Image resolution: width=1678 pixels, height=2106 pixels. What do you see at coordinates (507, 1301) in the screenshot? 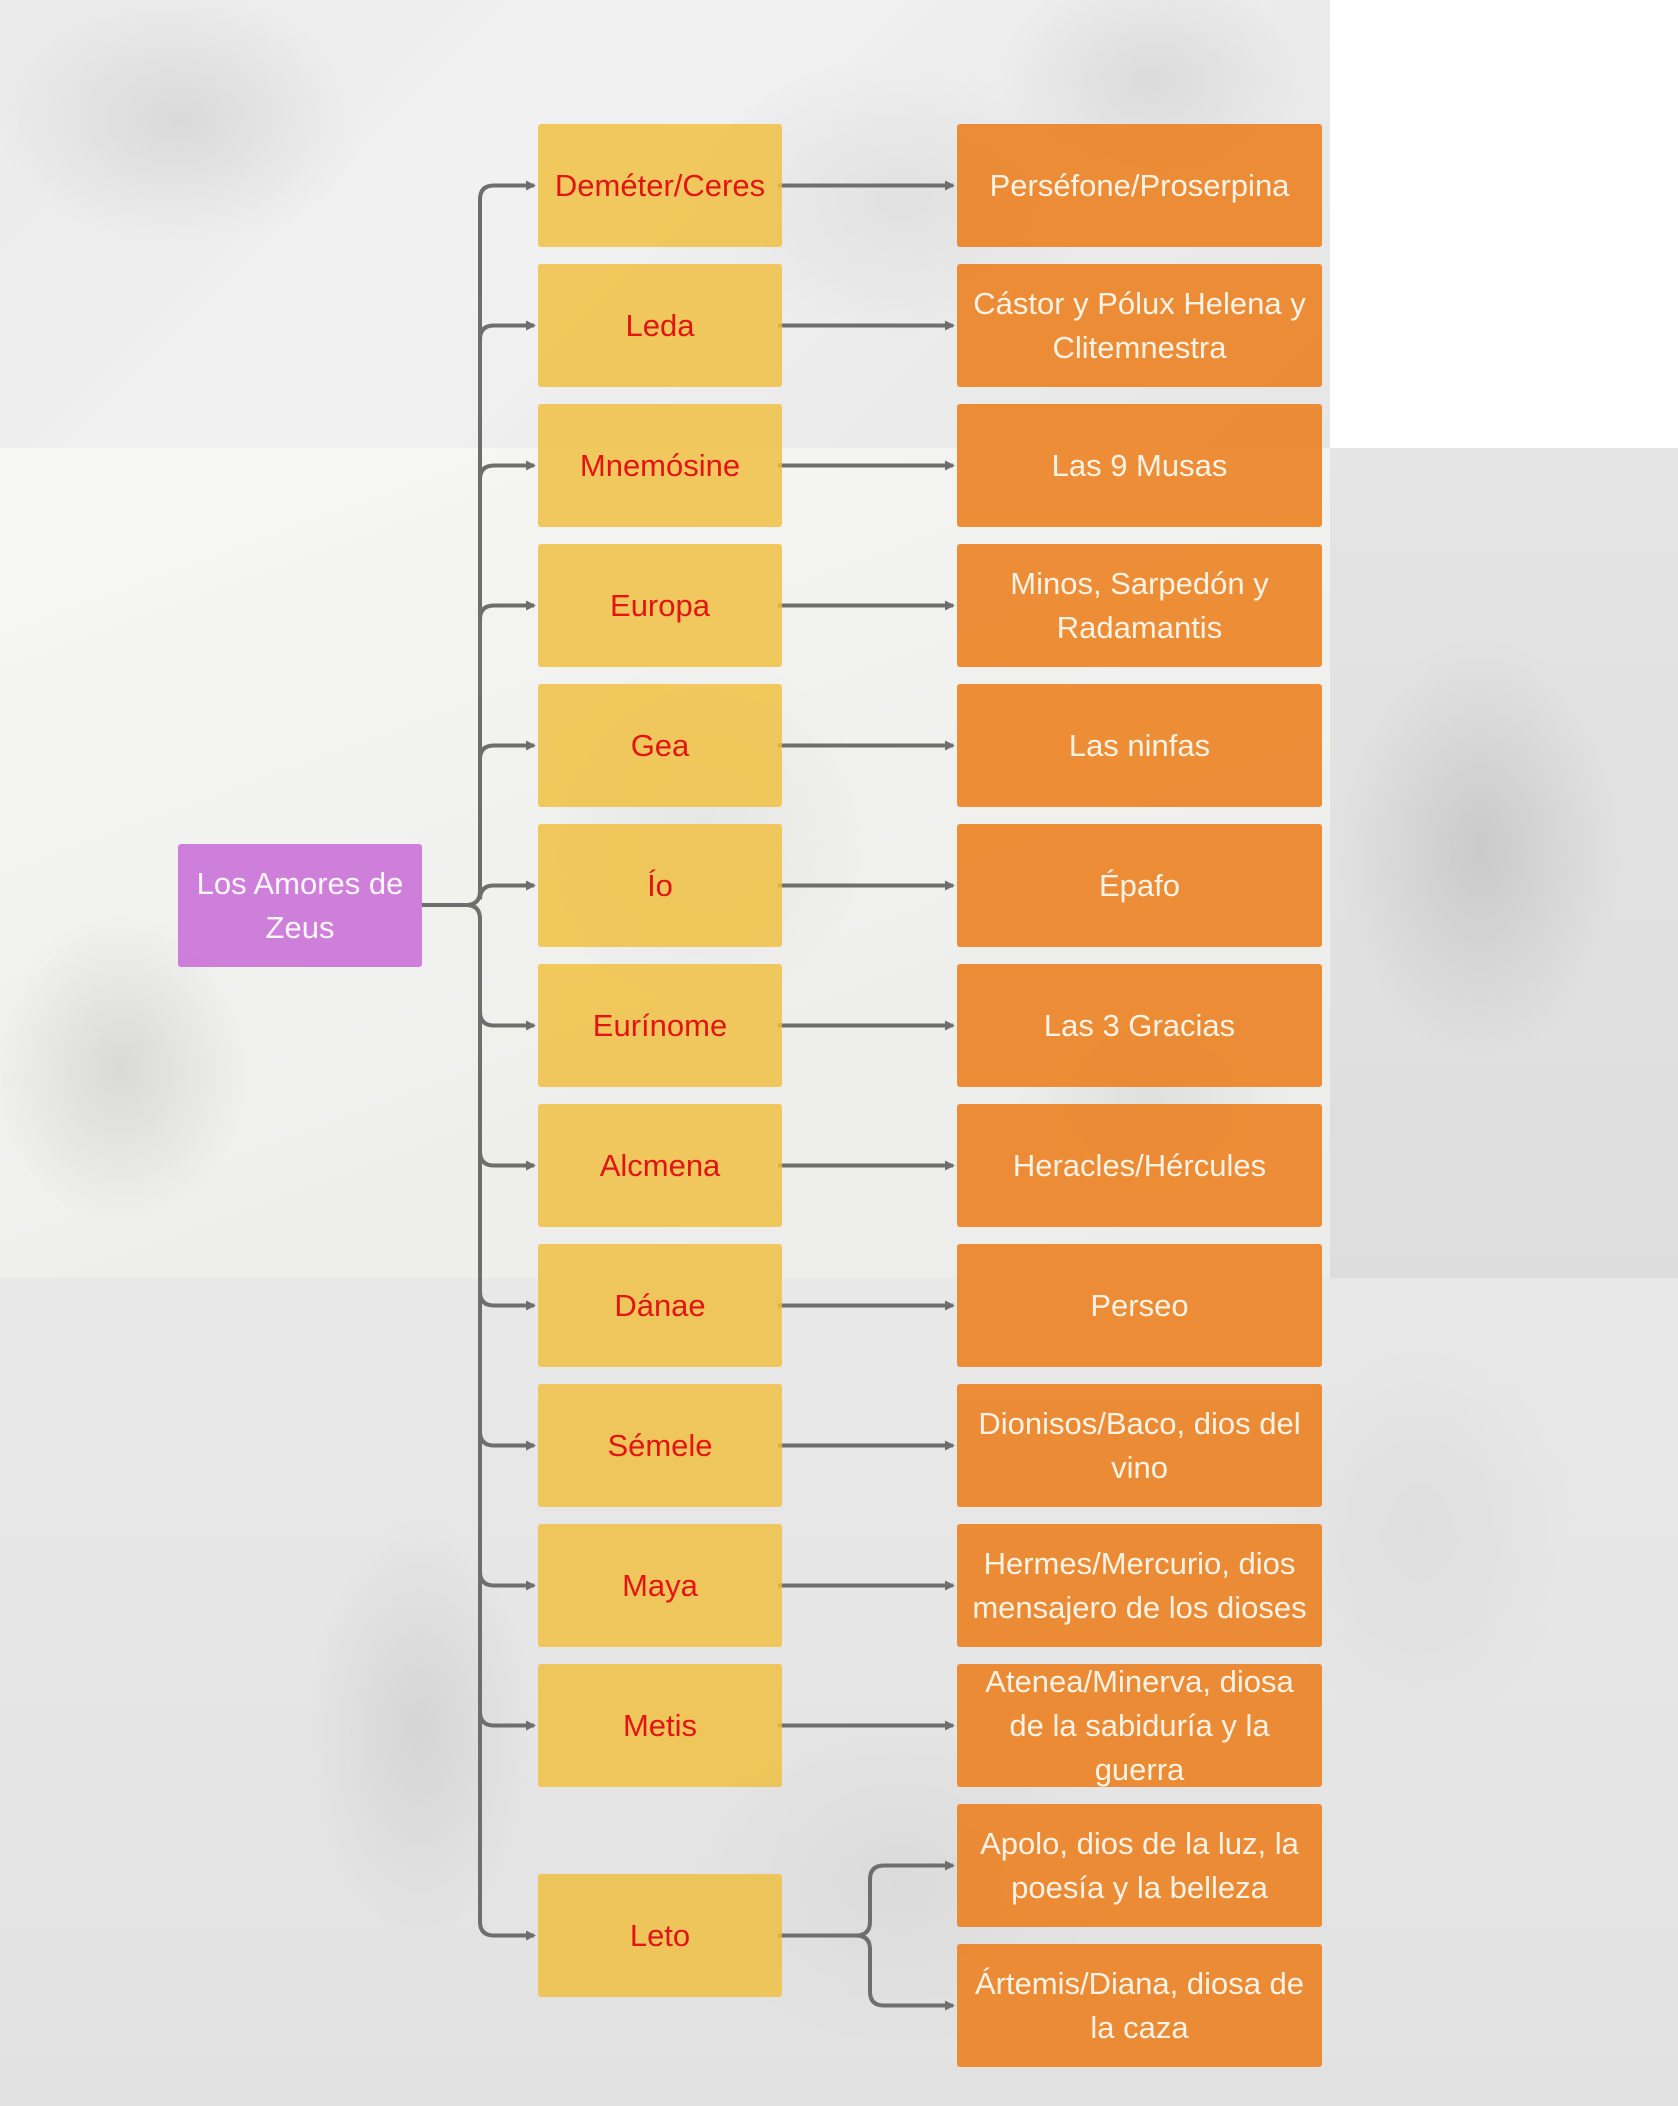
I see `connector-to-danae` at bounding box center [507, 1301].